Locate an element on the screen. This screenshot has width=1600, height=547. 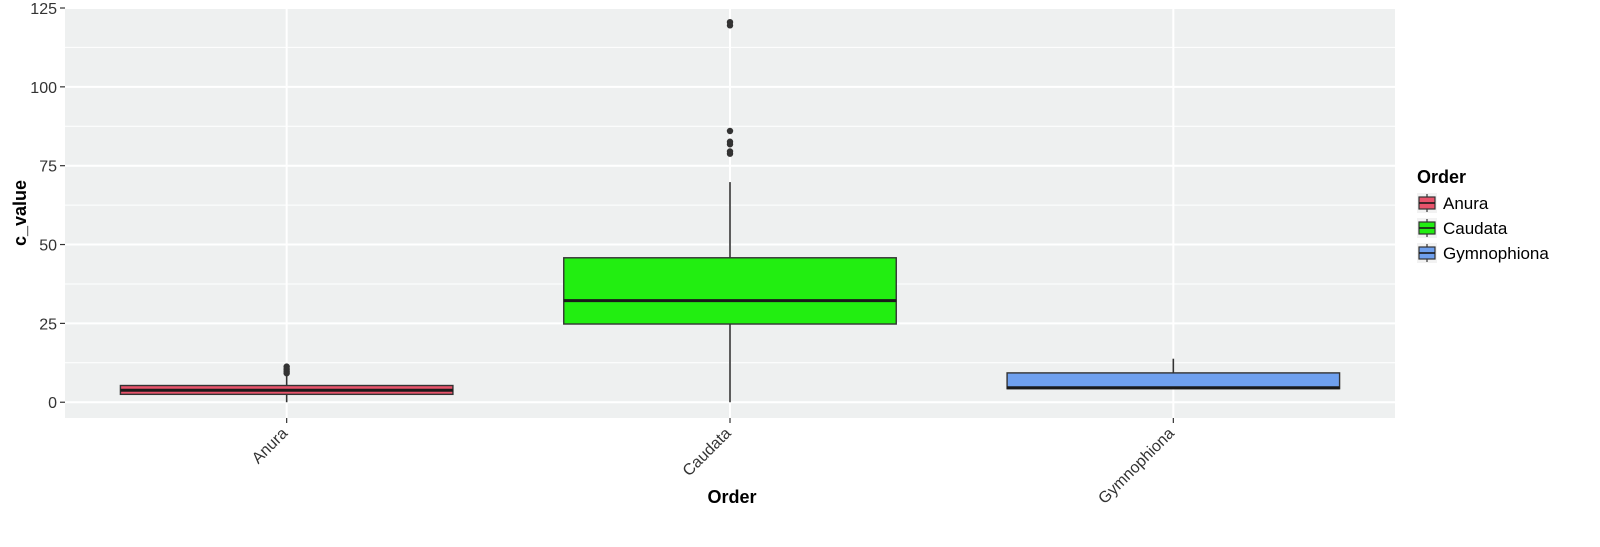
y-tick-label: 50 is located at coordinates (48, 246).